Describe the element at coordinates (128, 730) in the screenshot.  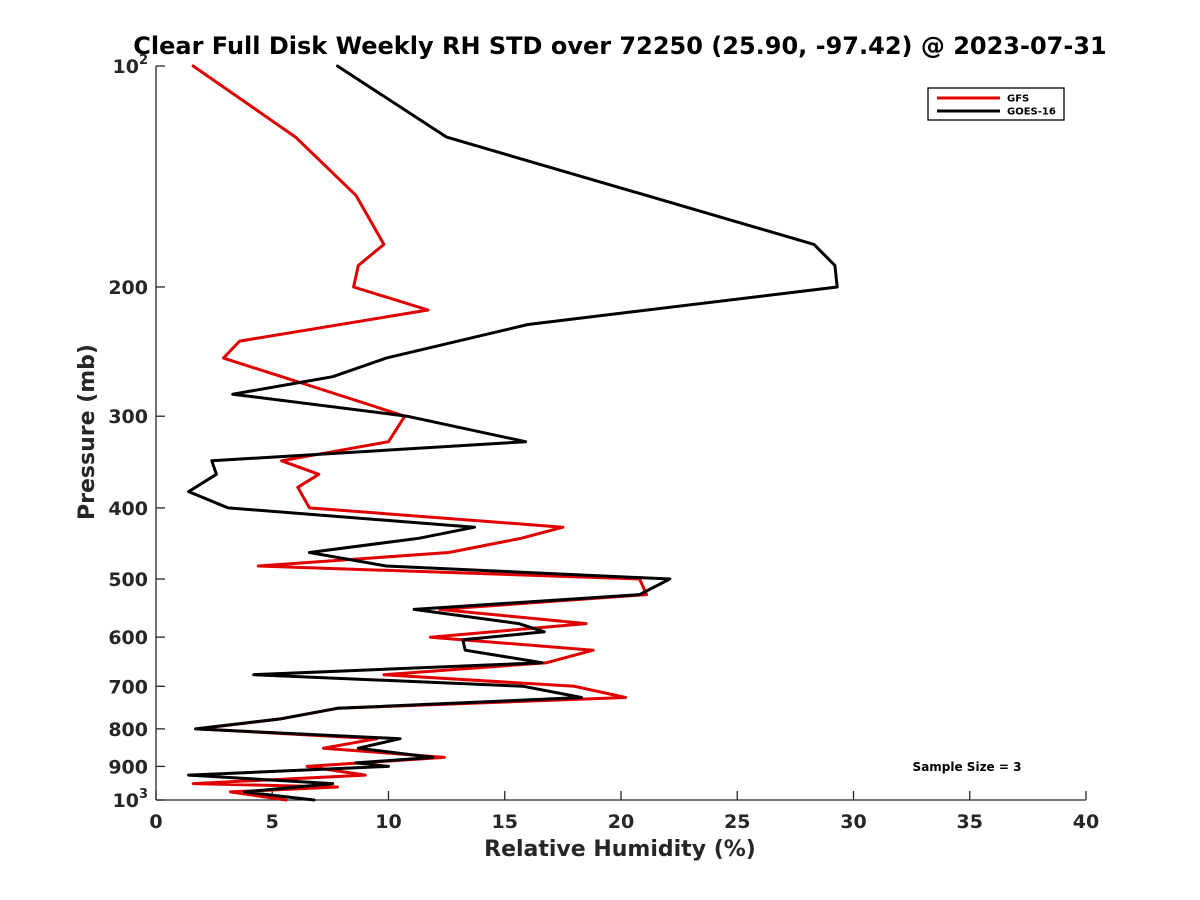
I see `y-tick-label: 800` at that location.